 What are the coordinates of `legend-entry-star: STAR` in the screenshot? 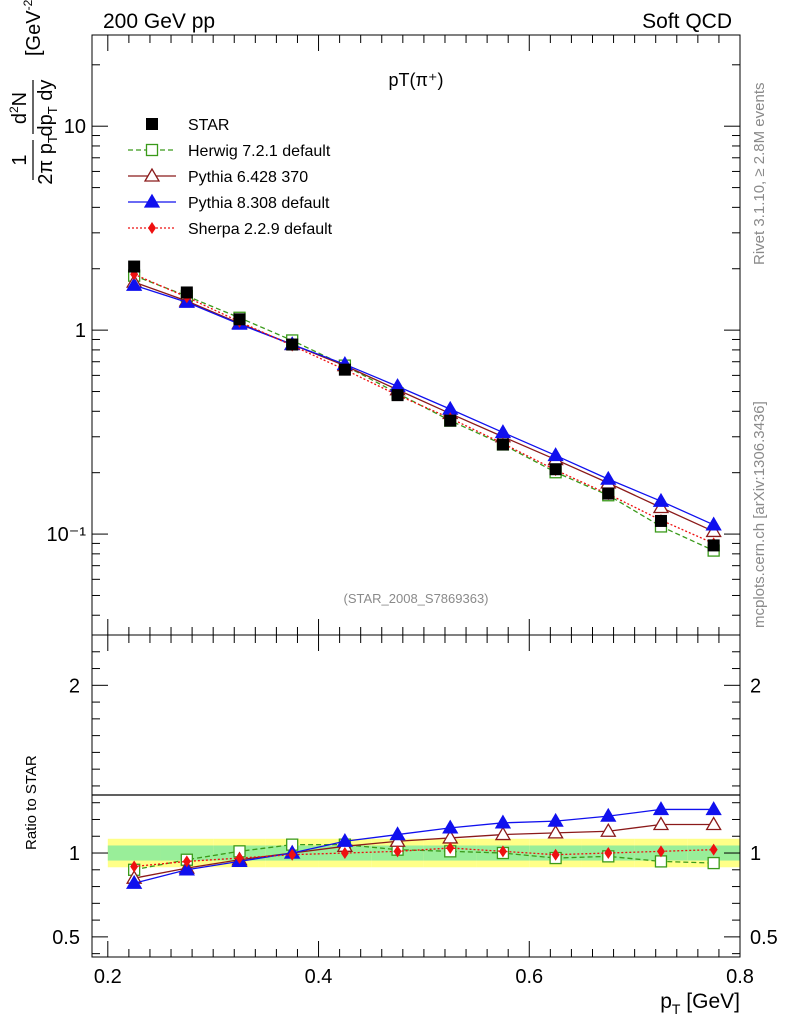 It's located at (187, 125).